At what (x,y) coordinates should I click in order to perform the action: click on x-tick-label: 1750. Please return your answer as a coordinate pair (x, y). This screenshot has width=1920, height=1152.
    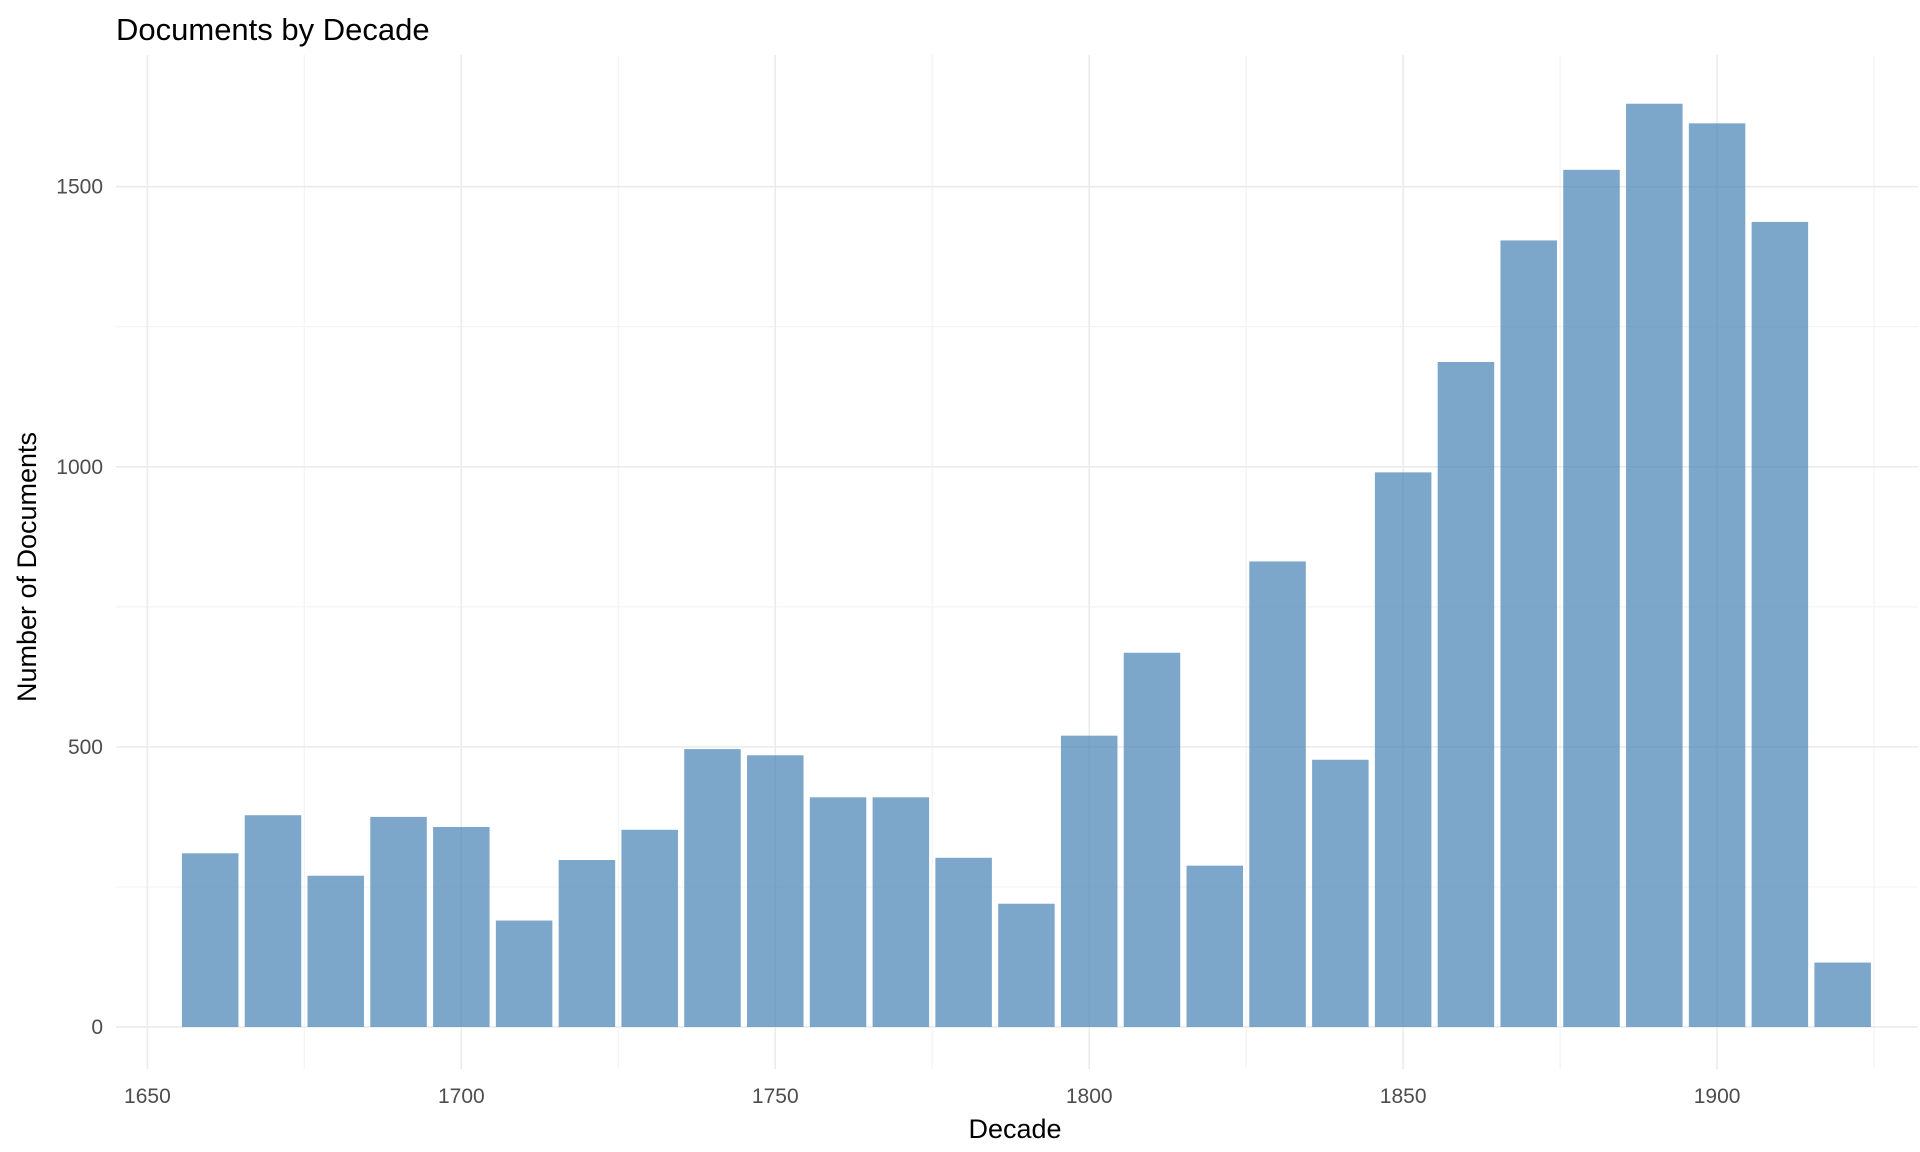
    Looking at the image, I should click on (775, 1096).